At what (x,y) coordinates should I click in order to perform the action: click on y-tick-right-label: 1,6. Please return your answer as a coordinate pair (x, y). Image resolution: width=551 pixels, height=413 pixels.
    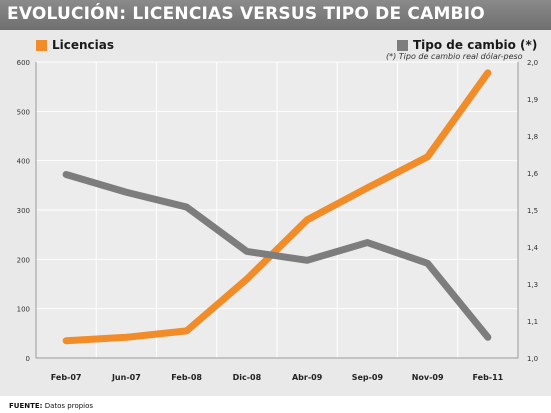
    Looking at the image, I should click on (533, 174).